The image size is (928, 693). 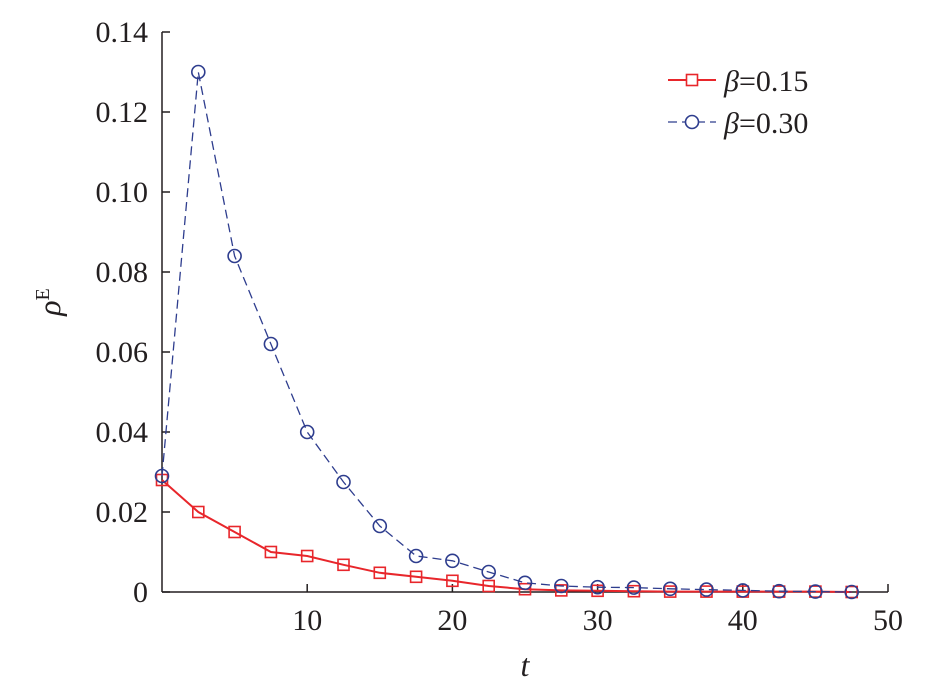 I want to click on y-axis-title-sup: E, so click(x=43, y=294).